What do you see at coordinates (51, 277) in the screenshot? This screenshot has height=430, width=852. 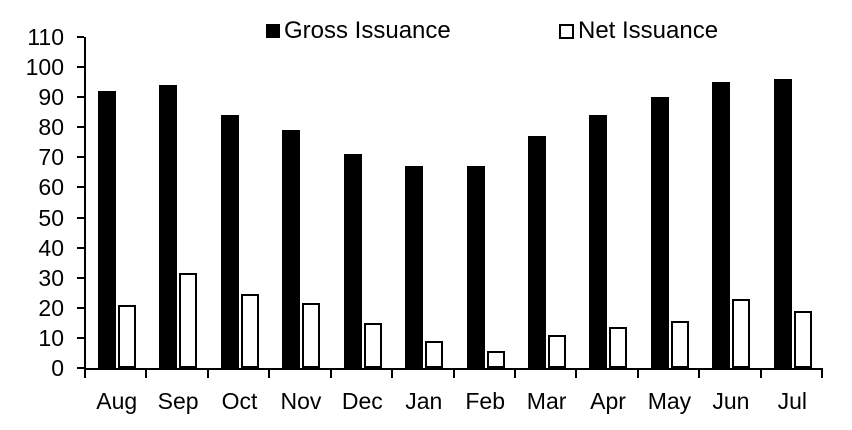 I see `y-tick-label: 30` at bounding box center [51, 277].